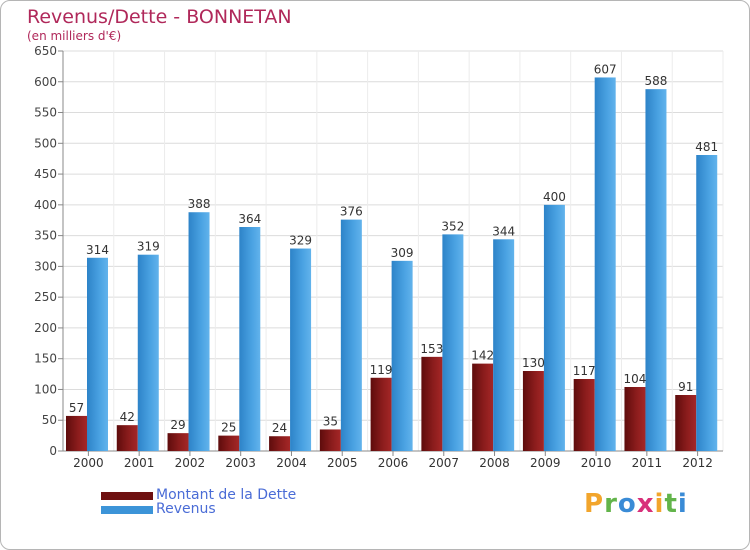 The width and height of the screenshot is (750, 550). Describe the element at coordinates (226, 495) in the screenshot. I see `legend-label-debt: Montant de la Dette` at that location.